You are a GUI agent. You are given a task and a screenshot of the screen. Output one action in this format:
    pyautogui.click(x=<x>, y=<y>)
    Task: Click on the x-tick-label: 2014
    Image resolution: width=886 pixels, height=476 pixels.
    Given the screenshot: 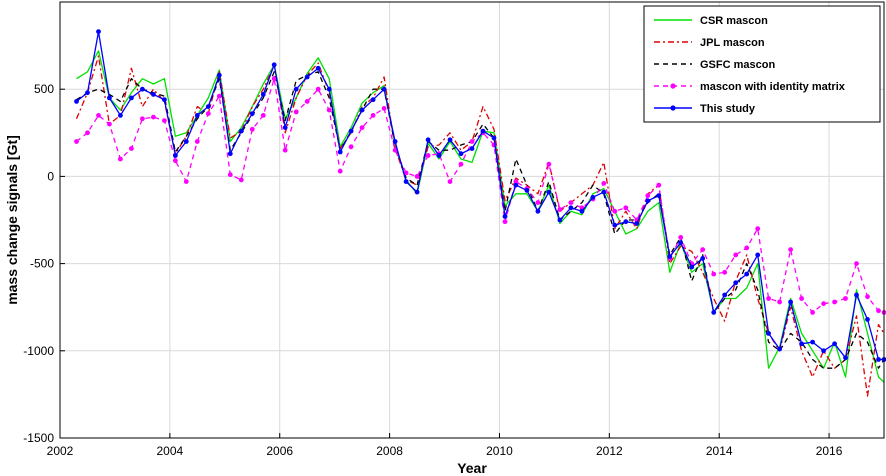 What is the action you would take?
    pyautogui.click(x=719, y=451)
    